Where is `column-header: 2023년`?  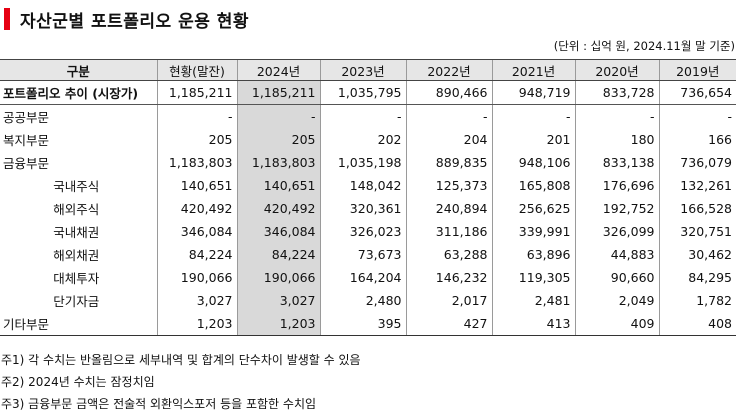 column-header: 2023년 is located at coordinates (362, 70).